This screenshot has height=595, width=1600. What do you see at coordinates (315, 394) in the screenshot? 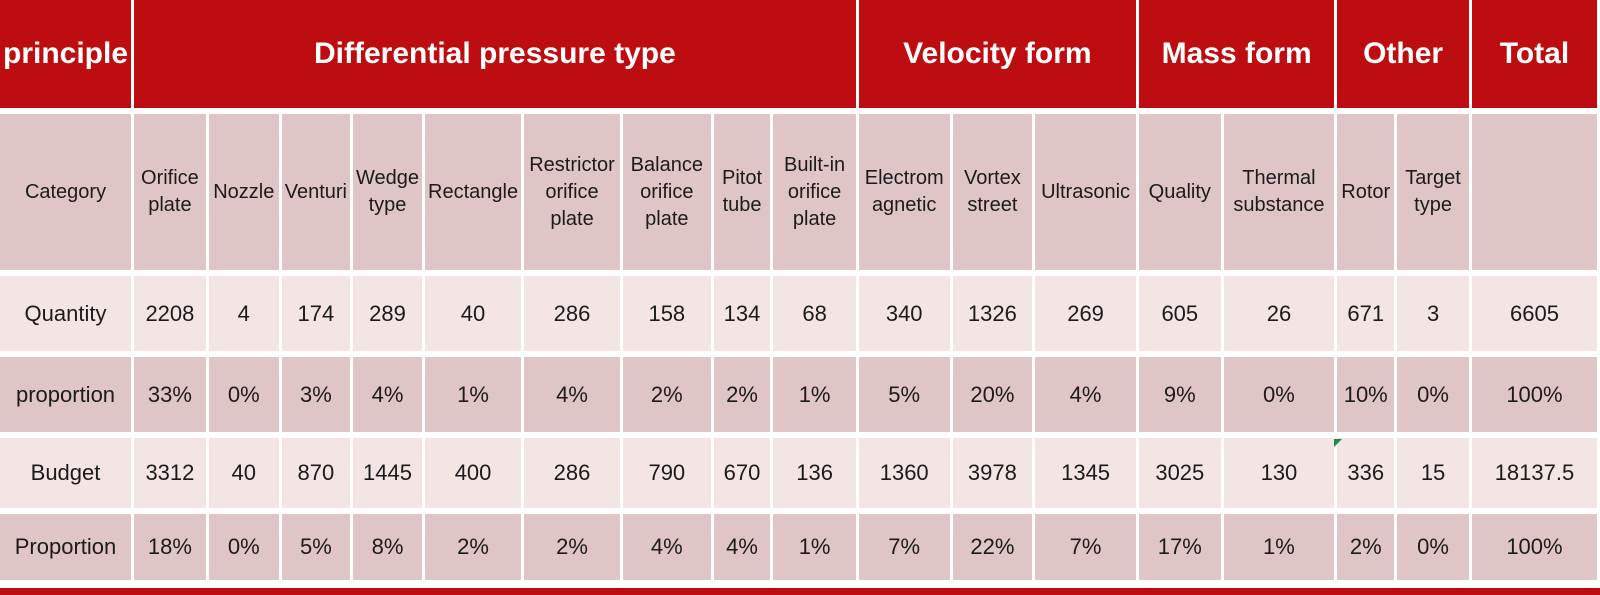
I see `data-cell: 3%` at bounding box center [315, 394].